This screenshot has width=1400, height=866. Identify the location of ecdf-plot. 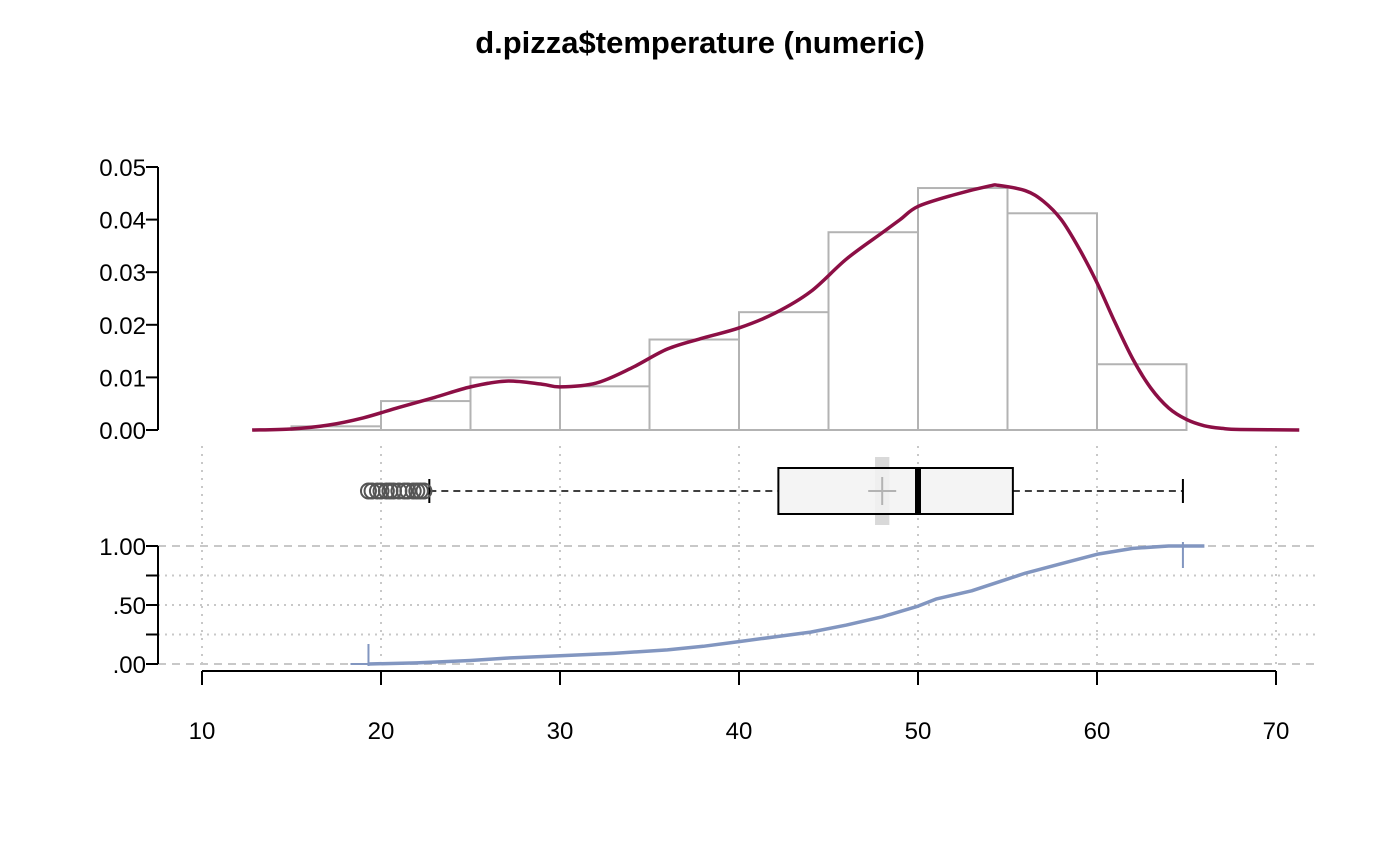
(738, 604).